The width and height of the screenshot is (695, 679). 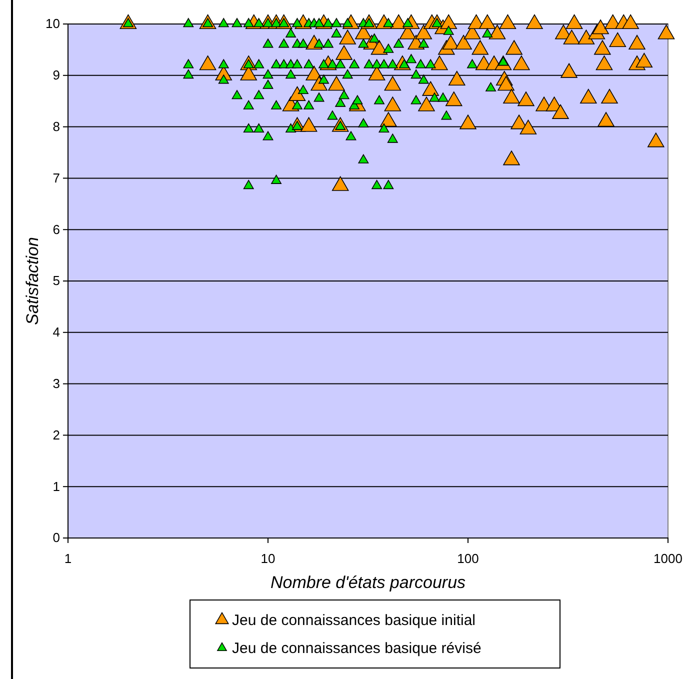 What do you see at coordinates (56, 486) in the screenshot?
I see `y-tick-label: 1` at bounding box center [56, 486].